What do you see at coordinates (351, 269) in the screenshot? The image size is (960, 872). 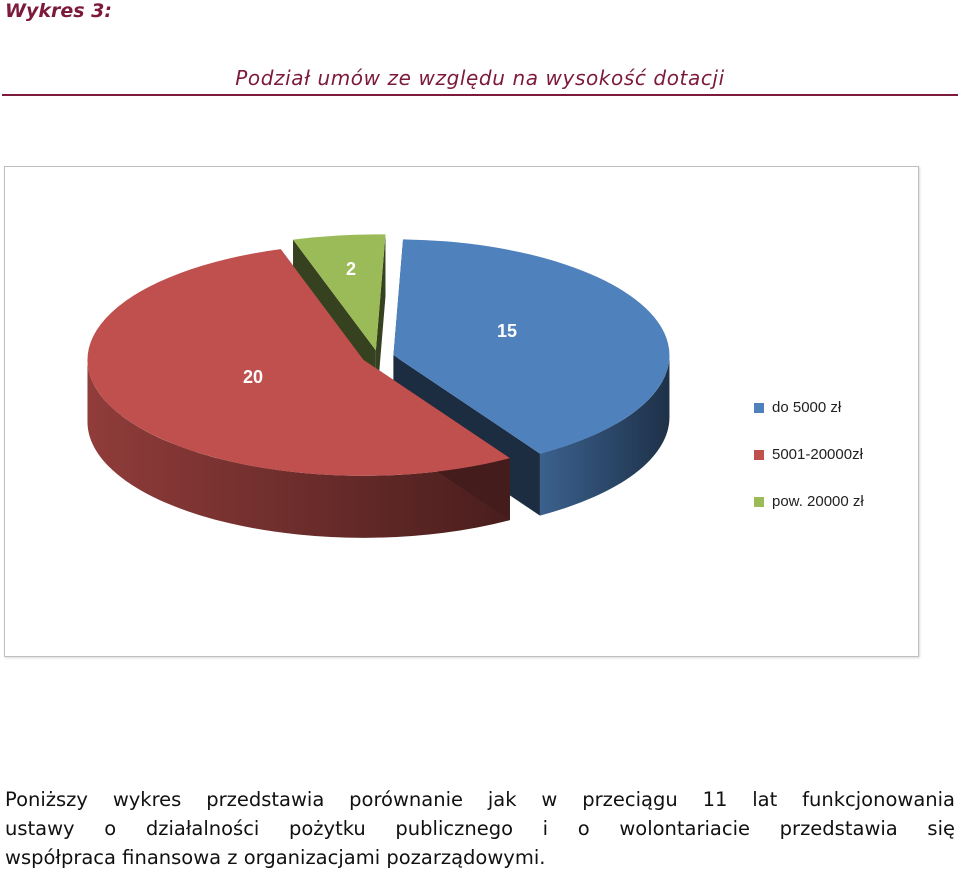 I see `data-label-2: 2` at bounding box center [351, 269].